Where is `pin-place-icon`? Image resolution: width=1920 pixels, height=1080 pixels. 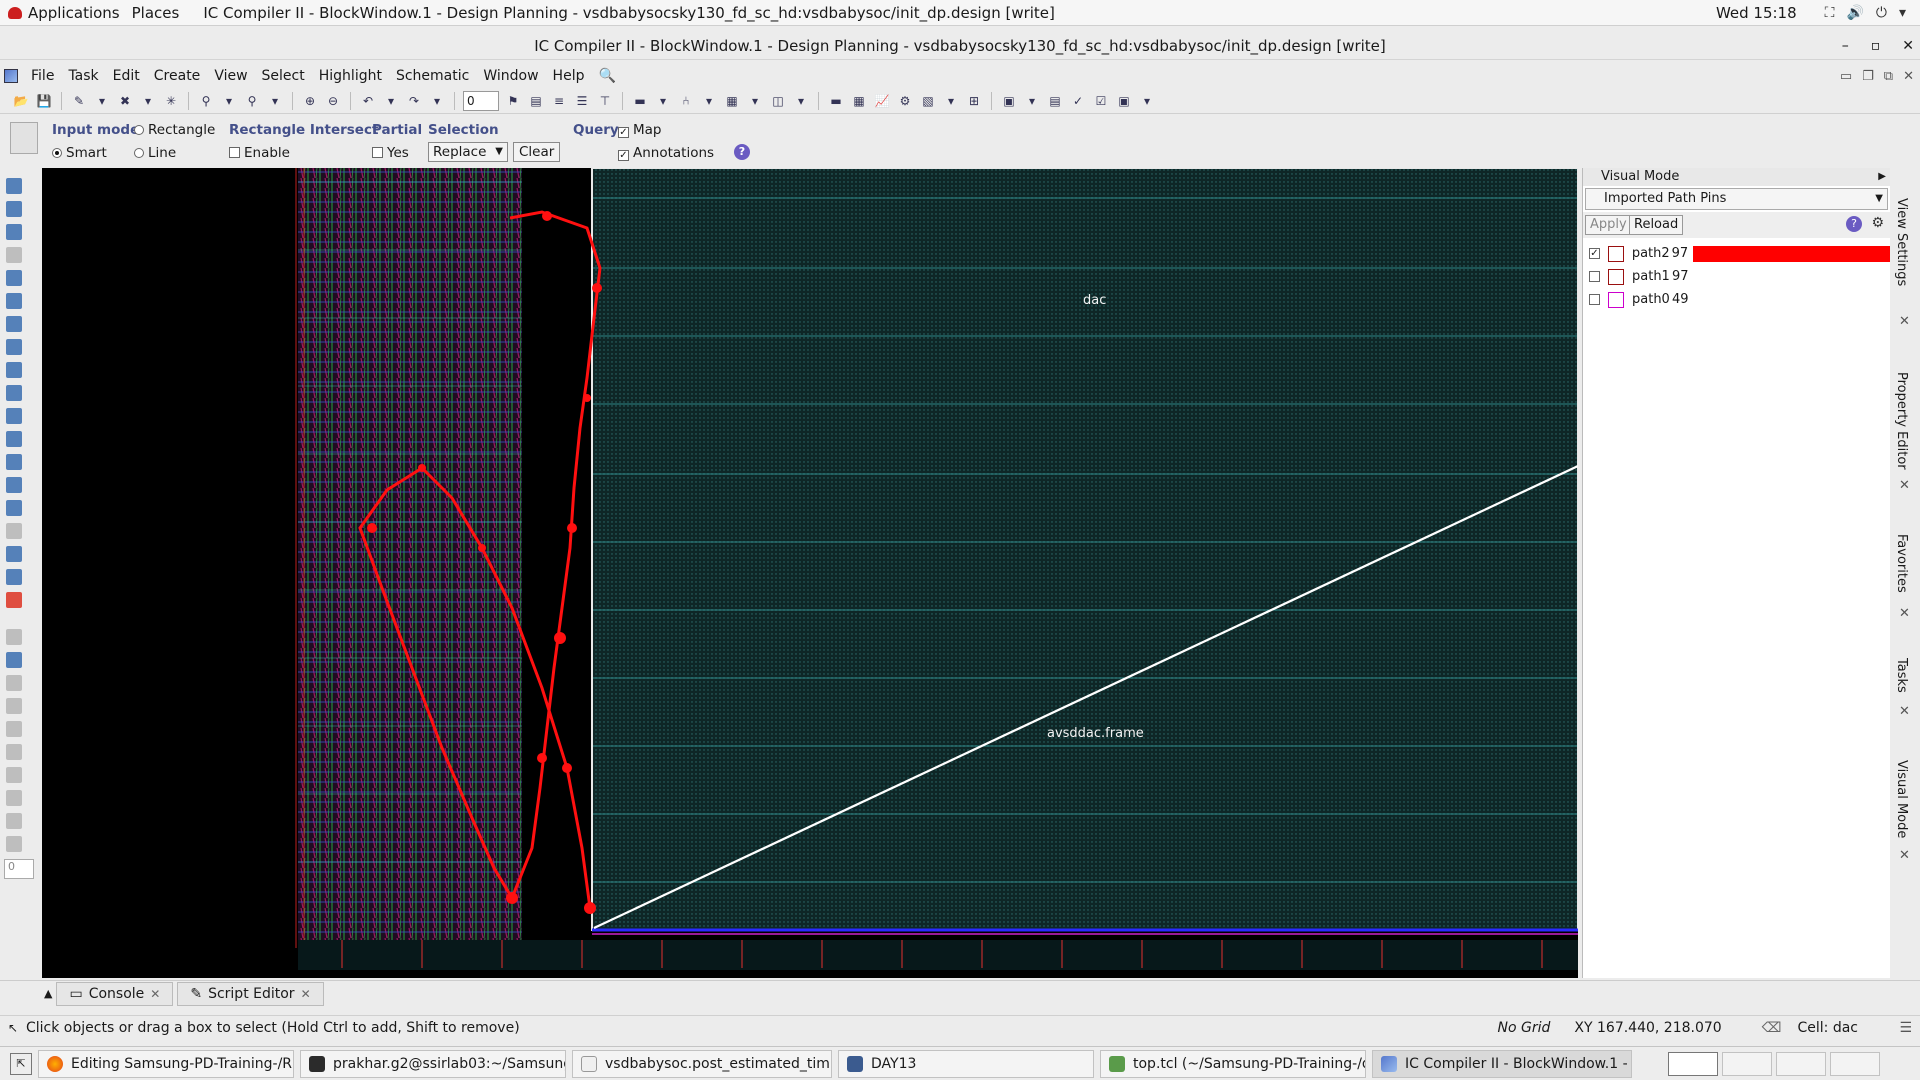 pin-place-icon is located at coordinates (14, 508).